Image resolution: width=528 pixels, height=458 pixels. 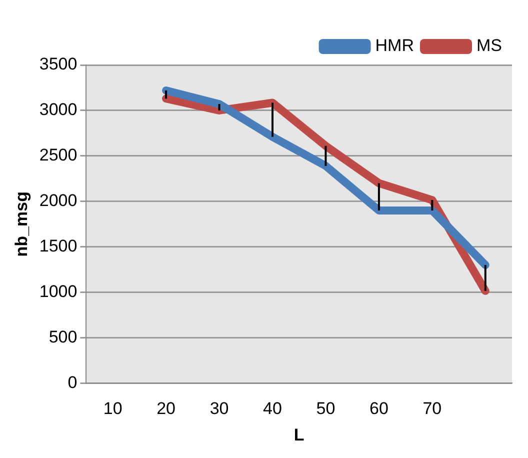 I want to click on x-tick-label: 20, so click(x=166, y=408).